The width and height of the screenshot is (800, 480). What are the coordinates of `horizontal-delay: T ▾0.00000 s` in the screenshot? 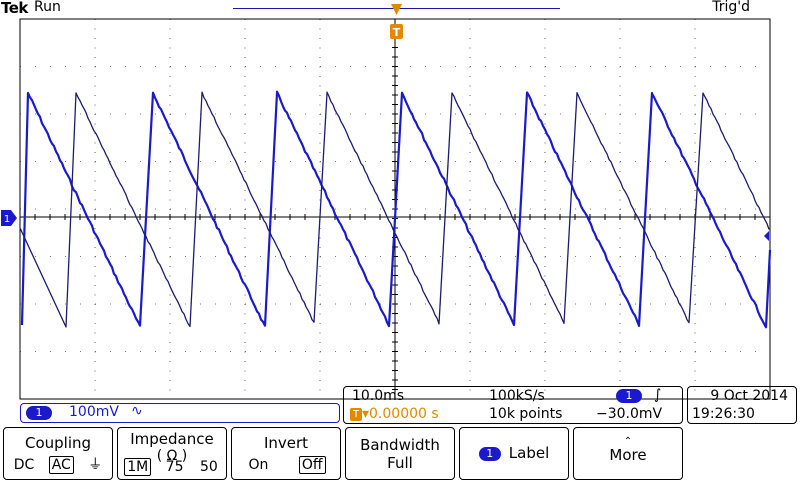 It's located at (394, 414).